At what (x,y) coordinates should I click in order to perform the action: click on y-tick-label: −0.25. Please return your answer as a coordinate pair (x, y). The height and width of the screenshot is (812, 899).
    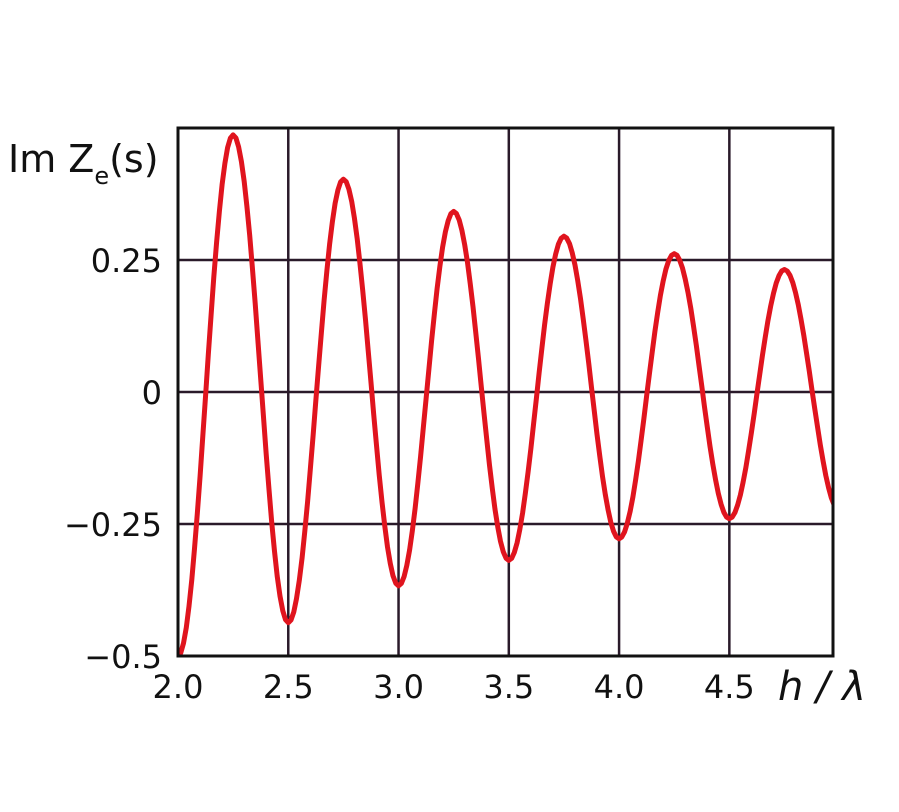
    Looking at the image, I should click on (113, 525).